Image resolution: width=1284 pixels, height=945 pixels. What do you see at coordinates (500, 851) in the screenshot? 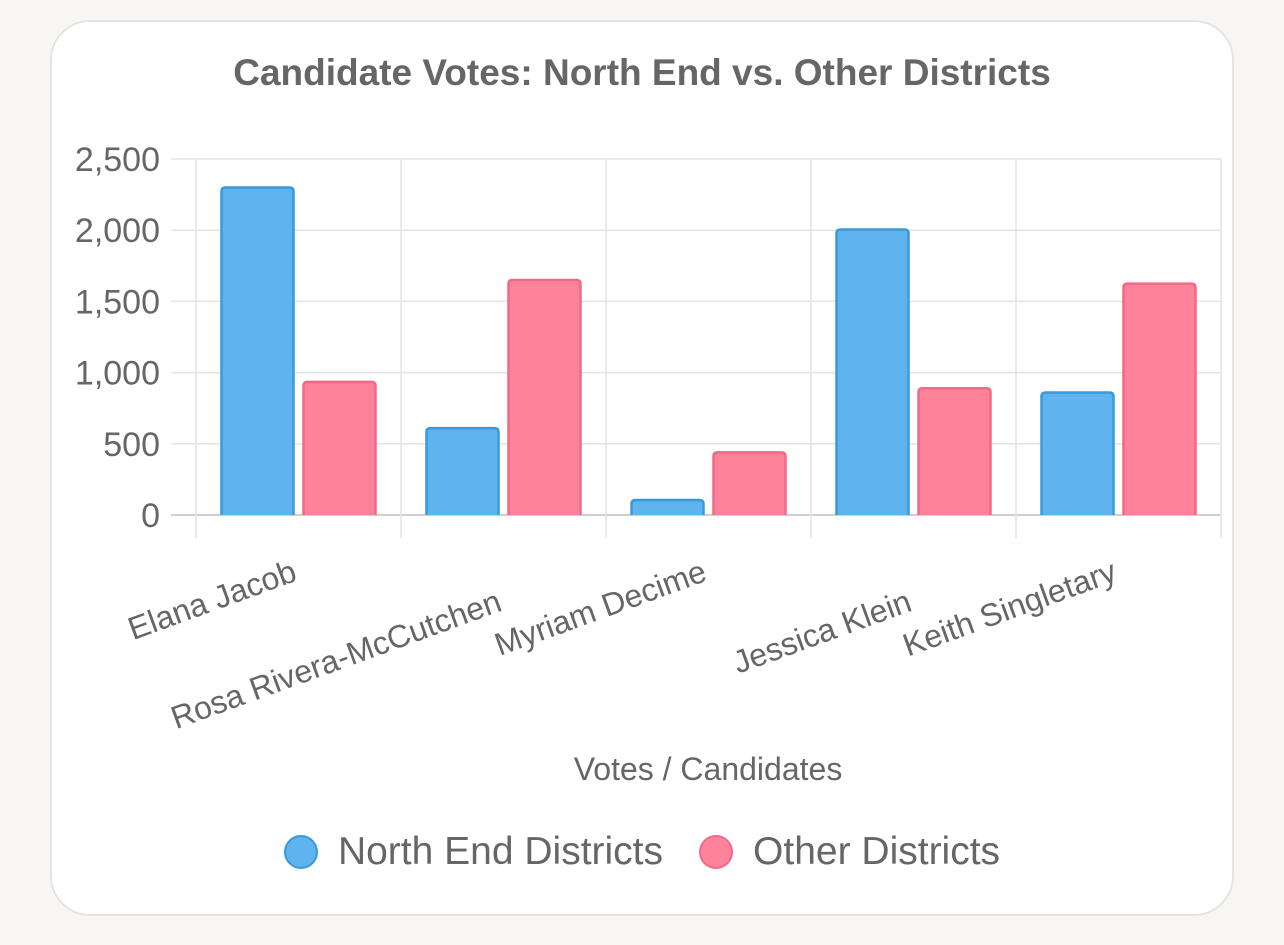
I see `legend-label-north-end: North End Districts` at bounding box center [500, 851].